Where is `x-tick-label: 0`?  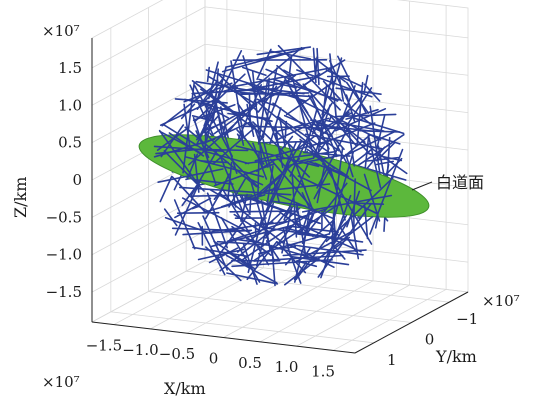
x-tick-label: 0 is located at coordinates (214, 359).